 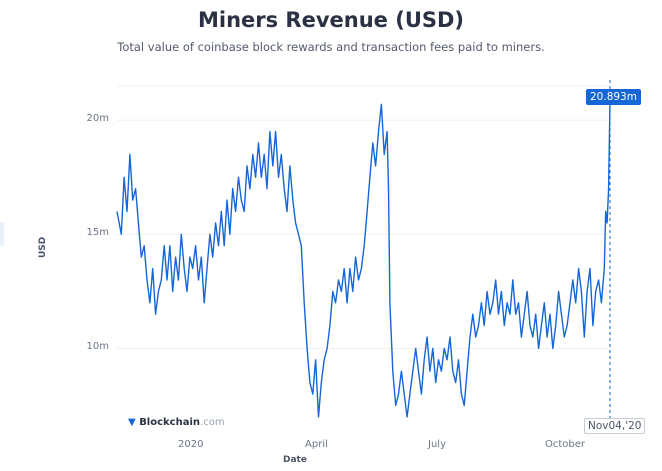 What do you see at coordinates (437, 444) in the screenshot?
I see `x-tick-label: July` at bounding box center [437, 444].